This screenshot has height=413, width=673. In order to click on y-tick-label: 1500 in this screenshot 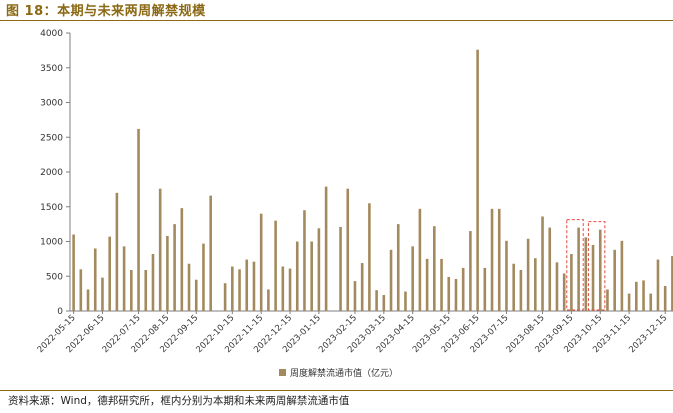, I will do `click(51, 208)`.